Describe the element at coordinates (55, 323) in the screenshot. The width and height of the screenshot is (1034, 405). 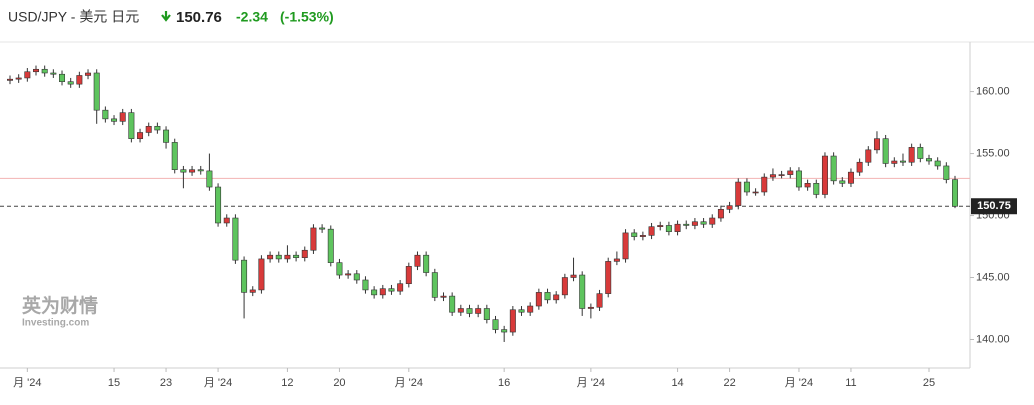
I see `watermark-sub: Investing.com` at that location.